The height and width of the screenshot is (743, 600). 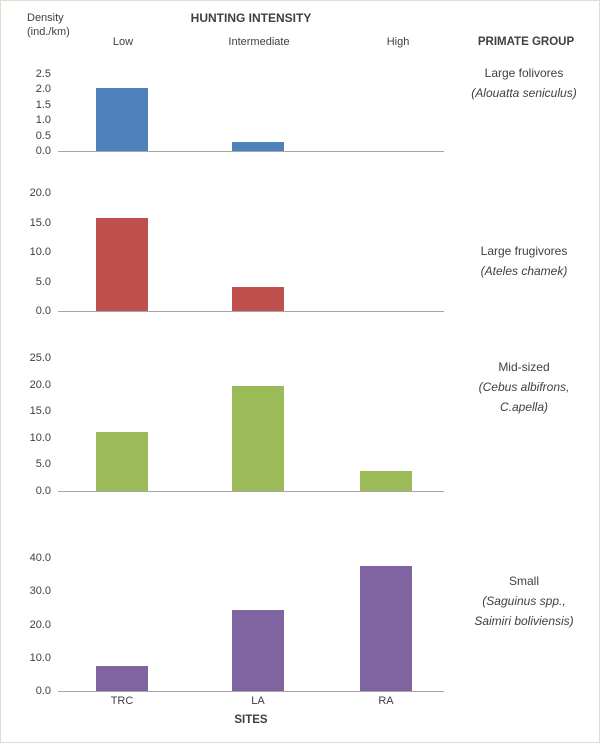 I want to click on y-tick-label: 0.5, so click(x=43, y=135).